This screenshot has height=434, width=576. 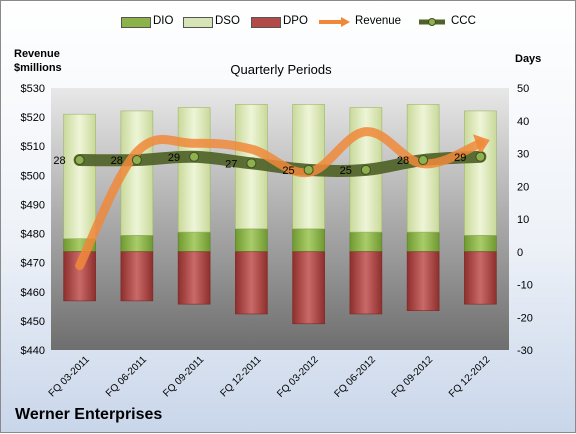 What do you see at coordinates (33, 89) in the screenshot?
I see `left-axis-tick-label: $530` at bounding box center [33, 89].